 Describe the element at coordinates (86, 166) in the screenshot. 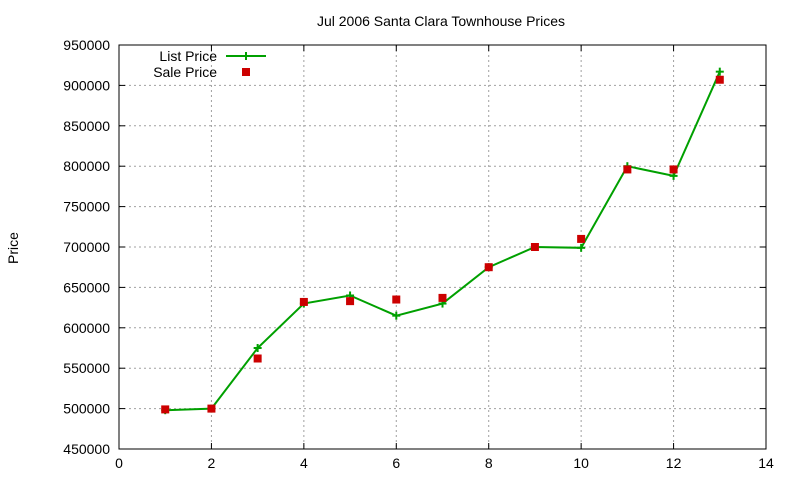

I see `y-tick-label: 800000` at that location.